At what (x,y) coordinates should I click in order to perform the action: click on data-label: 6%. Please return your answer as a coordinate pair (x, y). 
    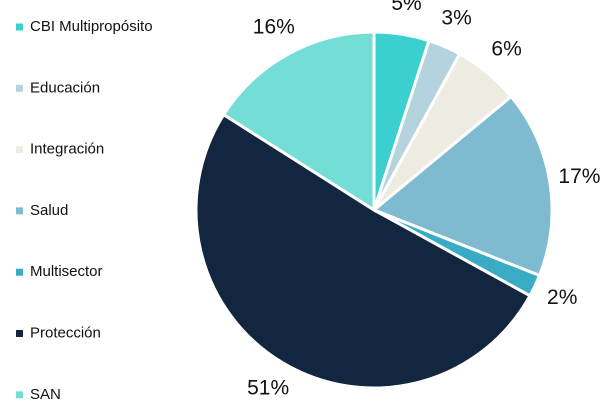
    Looking at the image, I should click on (506, 48).